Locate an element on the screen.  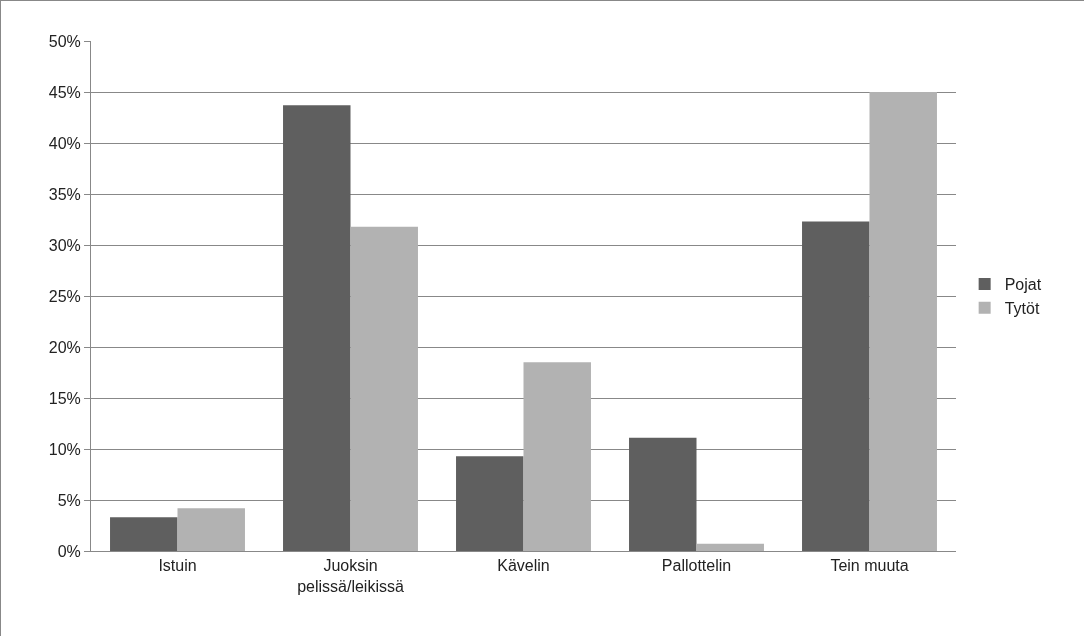
x-tick-label: Kävelin is located at coordinates (523, 566).